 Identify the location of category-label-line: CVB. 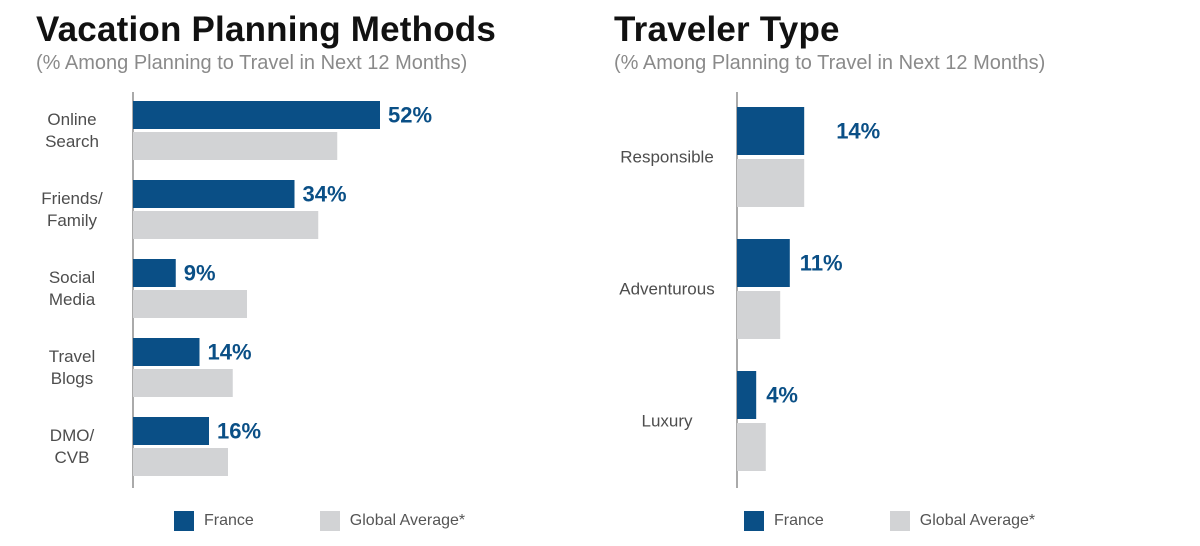
(72, 457).